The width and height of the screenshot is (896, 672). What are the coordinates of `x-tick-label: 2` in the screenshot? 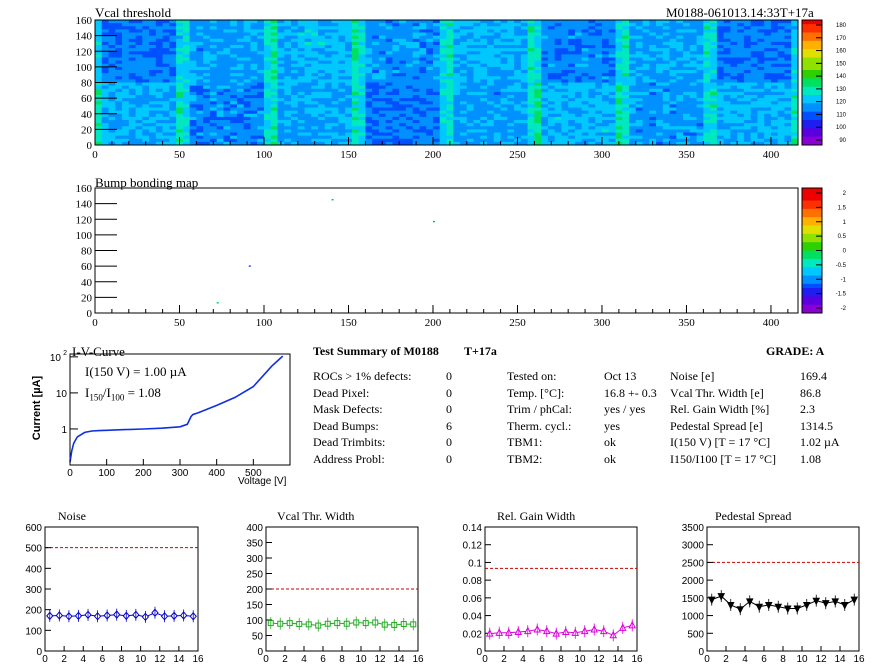 It's located at (64, 659).